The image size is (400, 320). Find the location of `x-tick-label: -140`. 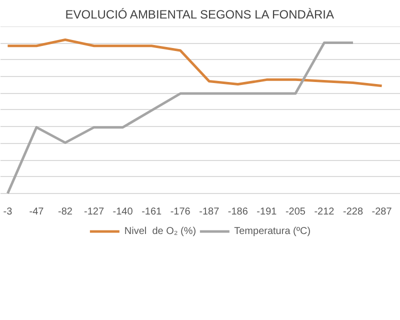

x-tick-label: -140 is located at coordinates (123, 212).